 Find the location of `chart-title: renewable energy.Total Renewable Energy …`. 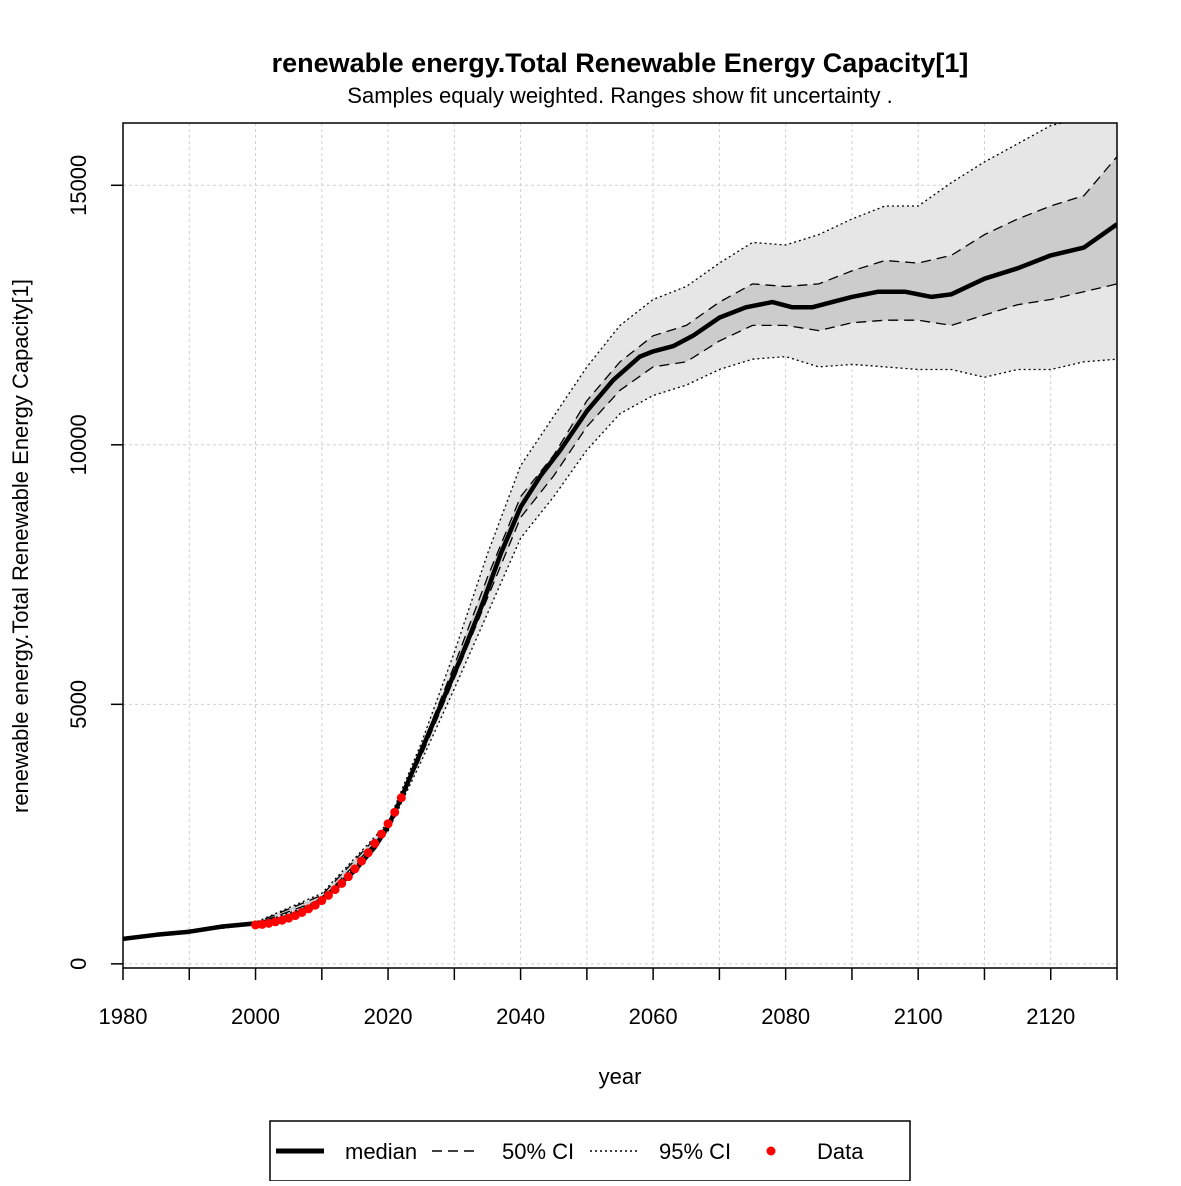

chart-title: renewable energy.Total Renewable Energy … is located at coordinates (620, 63).